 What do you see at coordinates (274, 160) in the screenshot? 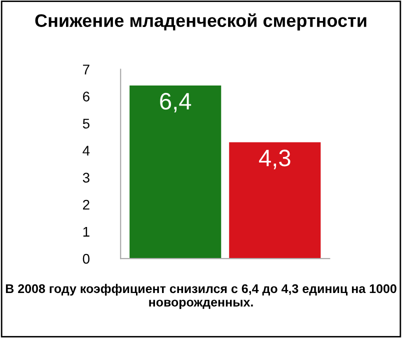
I see `data-label: 4,3` at bounding box center [274, 160].